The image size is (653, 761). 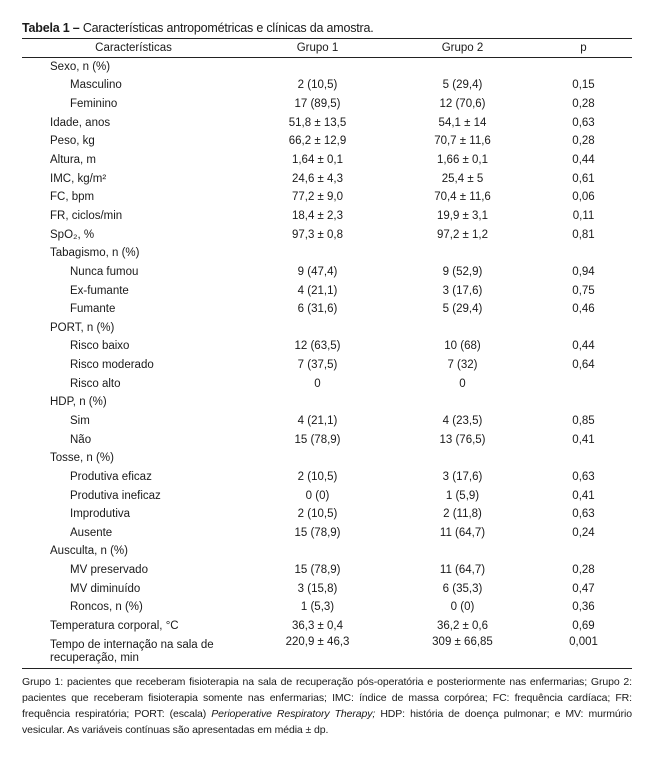 What do you see at coordinates (327, 328) in the screenshot?
I see `table-row: PORT, n (%)` at bounding box center [327, 328].